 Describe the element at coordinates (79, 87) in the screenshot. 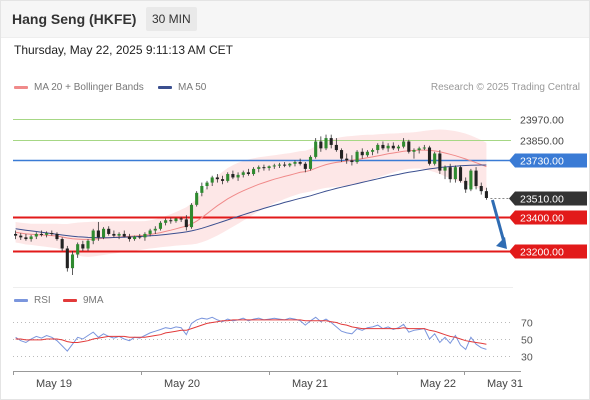

I see `legend-ma20: MA 20 + Bollinger Bands` at that location.